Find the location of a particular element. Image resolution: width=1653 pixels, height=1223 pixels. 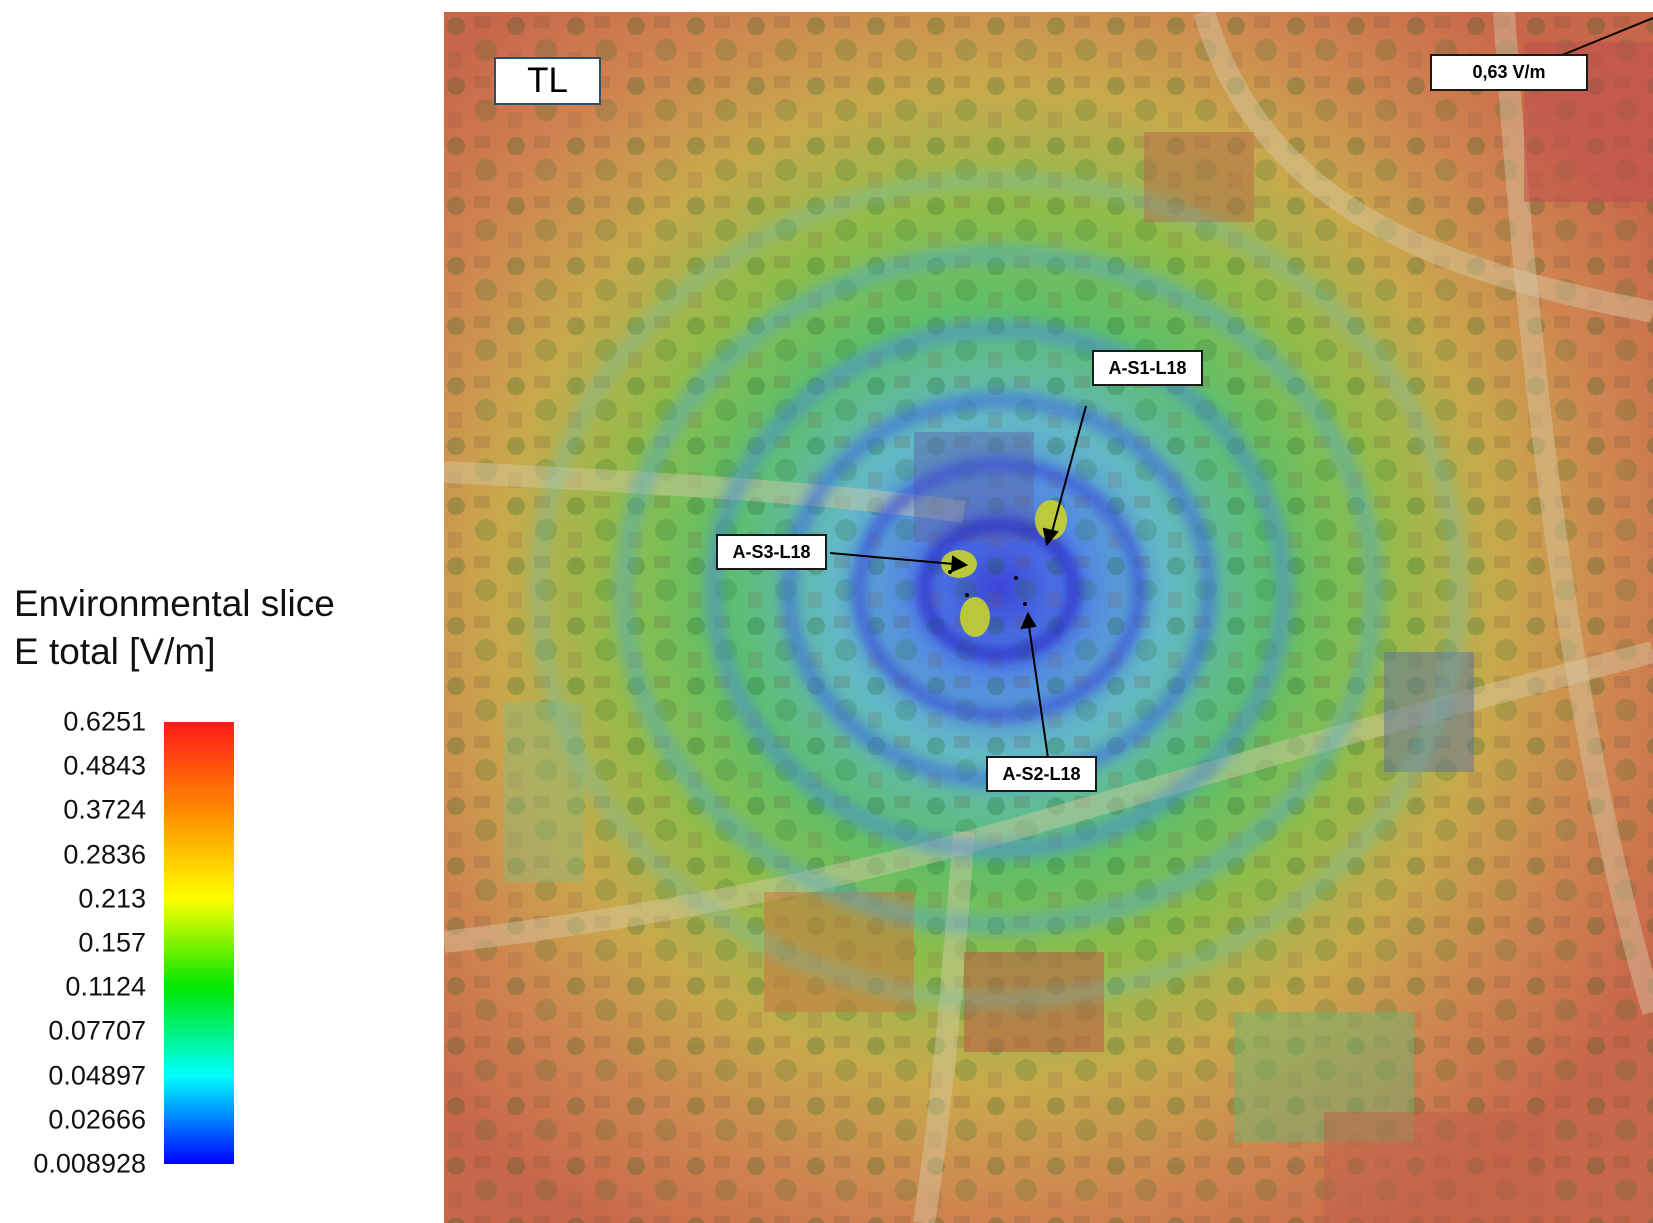

legend-tick-label: 0.008928 is located at coordinates (89, 1163).